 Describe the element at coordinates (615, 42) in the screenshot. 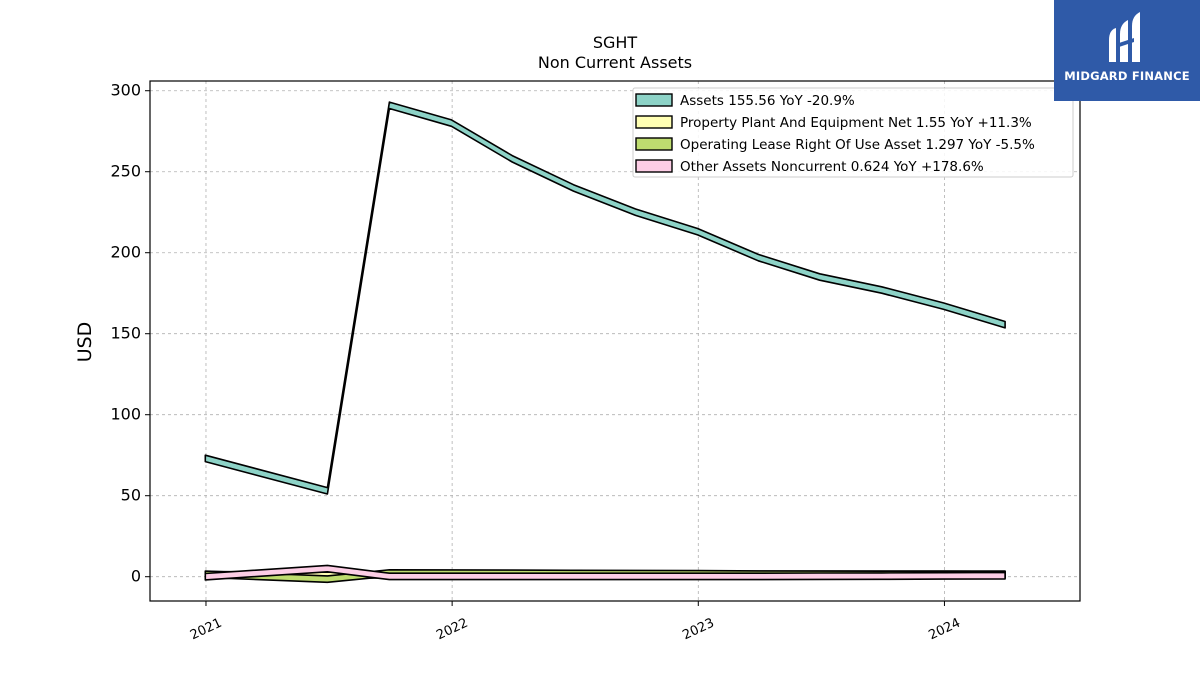

I see `chart-title: SGHT` at that location.